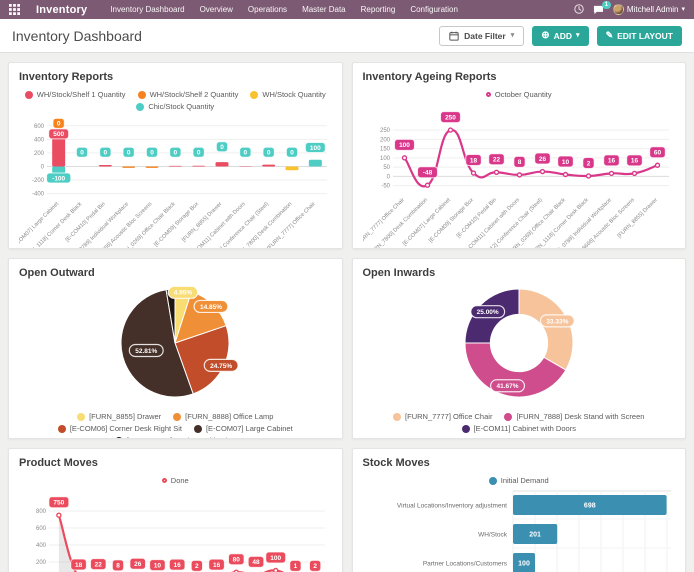 This screenshot has height=572, width=694. What do you see at coordinates (175, 343) in the screenshot?
I see `chart-canvas: 4.95% 14.85% 24.75% 52.81%` at bounding box center [175, 343].